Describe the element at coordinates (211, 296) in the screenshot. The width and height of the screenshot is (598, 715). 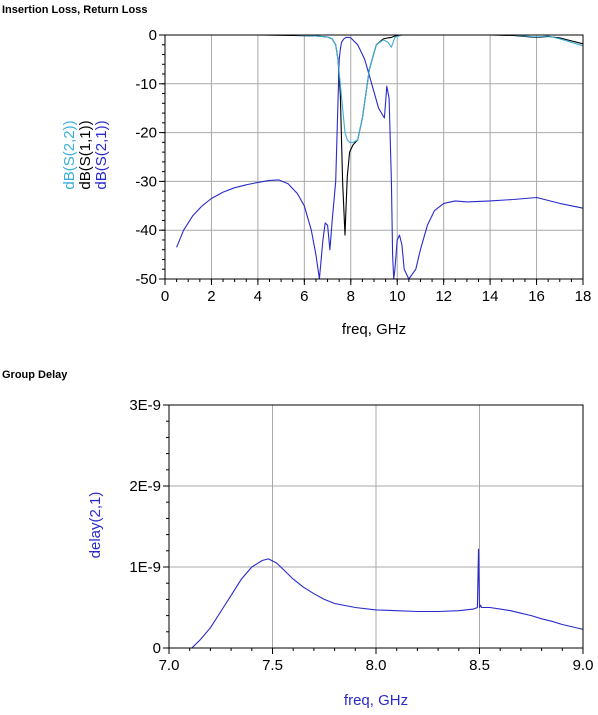
I see `x-tick-label: 2` at that location.